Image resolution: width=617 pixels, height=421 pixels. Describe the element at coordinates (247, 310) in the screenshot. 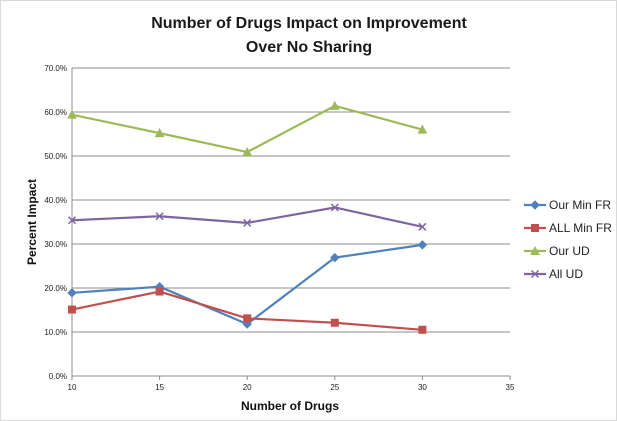

I see `series-all-min-fr` at that location.